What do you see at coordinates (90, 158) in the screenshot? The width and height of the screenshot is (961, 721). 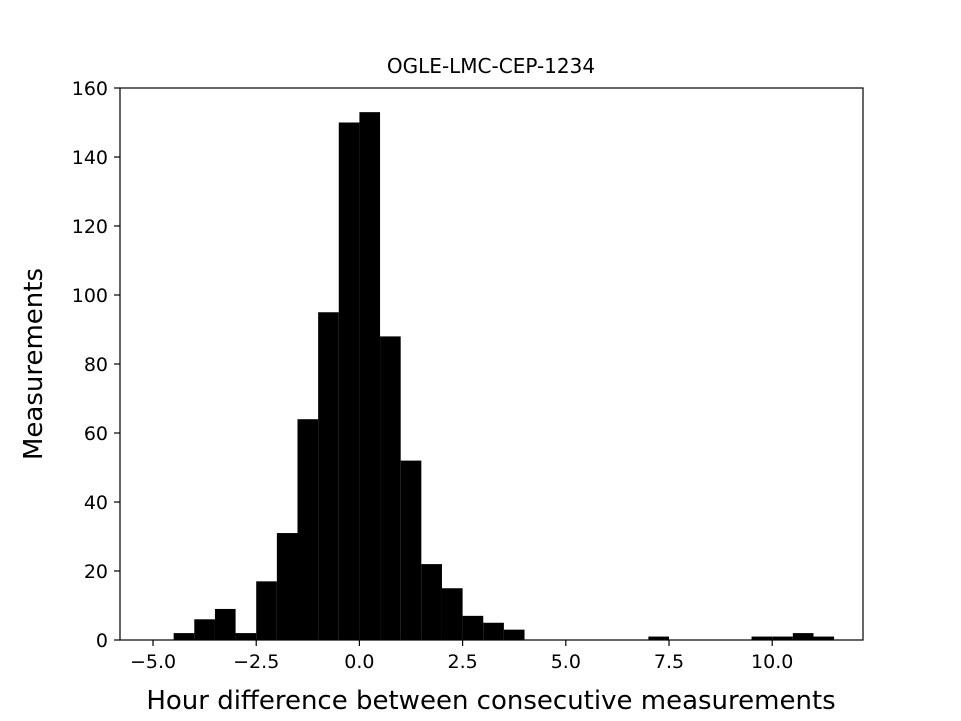 I see `y-tick-label: 140` at bounding box center [90, 158].